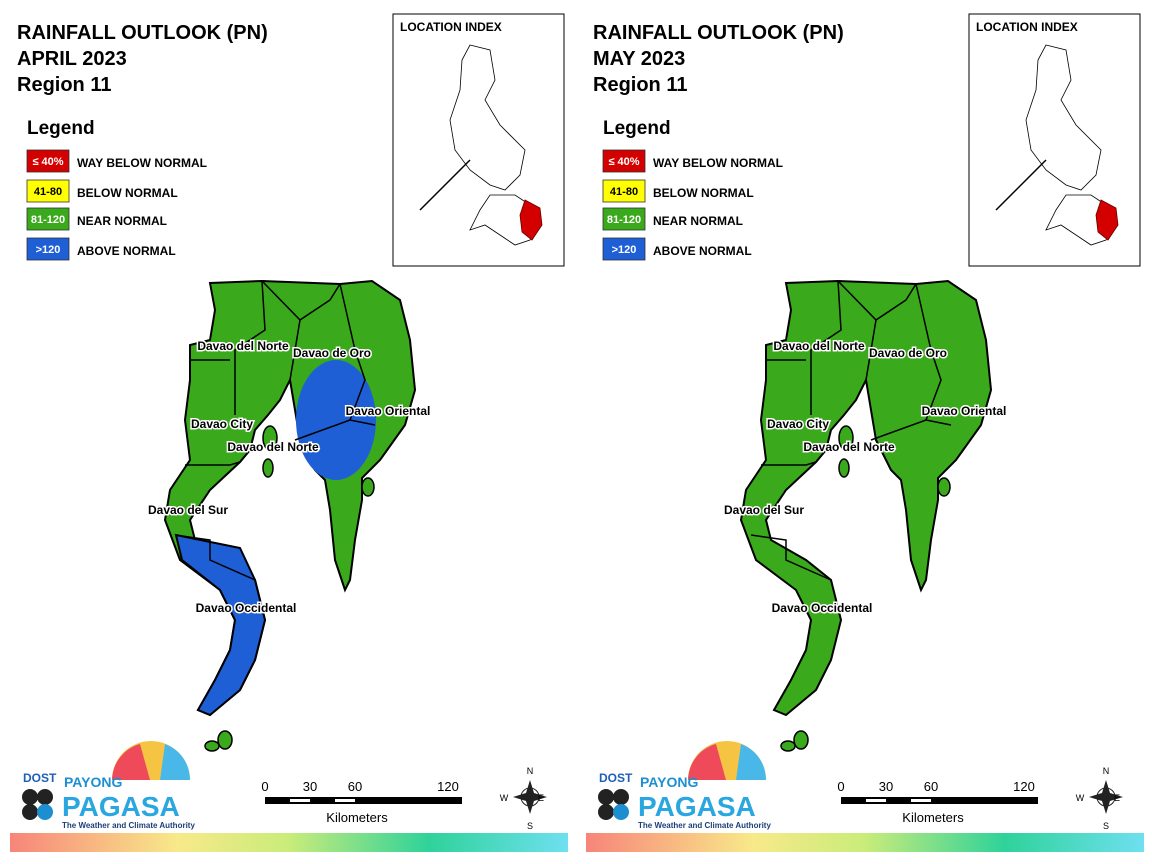 Image resolution: width=1152 pixels, height=864 pixels. Describe the element at coordinates (48, 220) in the screenshot. I see `legend-swatch-label: 81-120` at that location.